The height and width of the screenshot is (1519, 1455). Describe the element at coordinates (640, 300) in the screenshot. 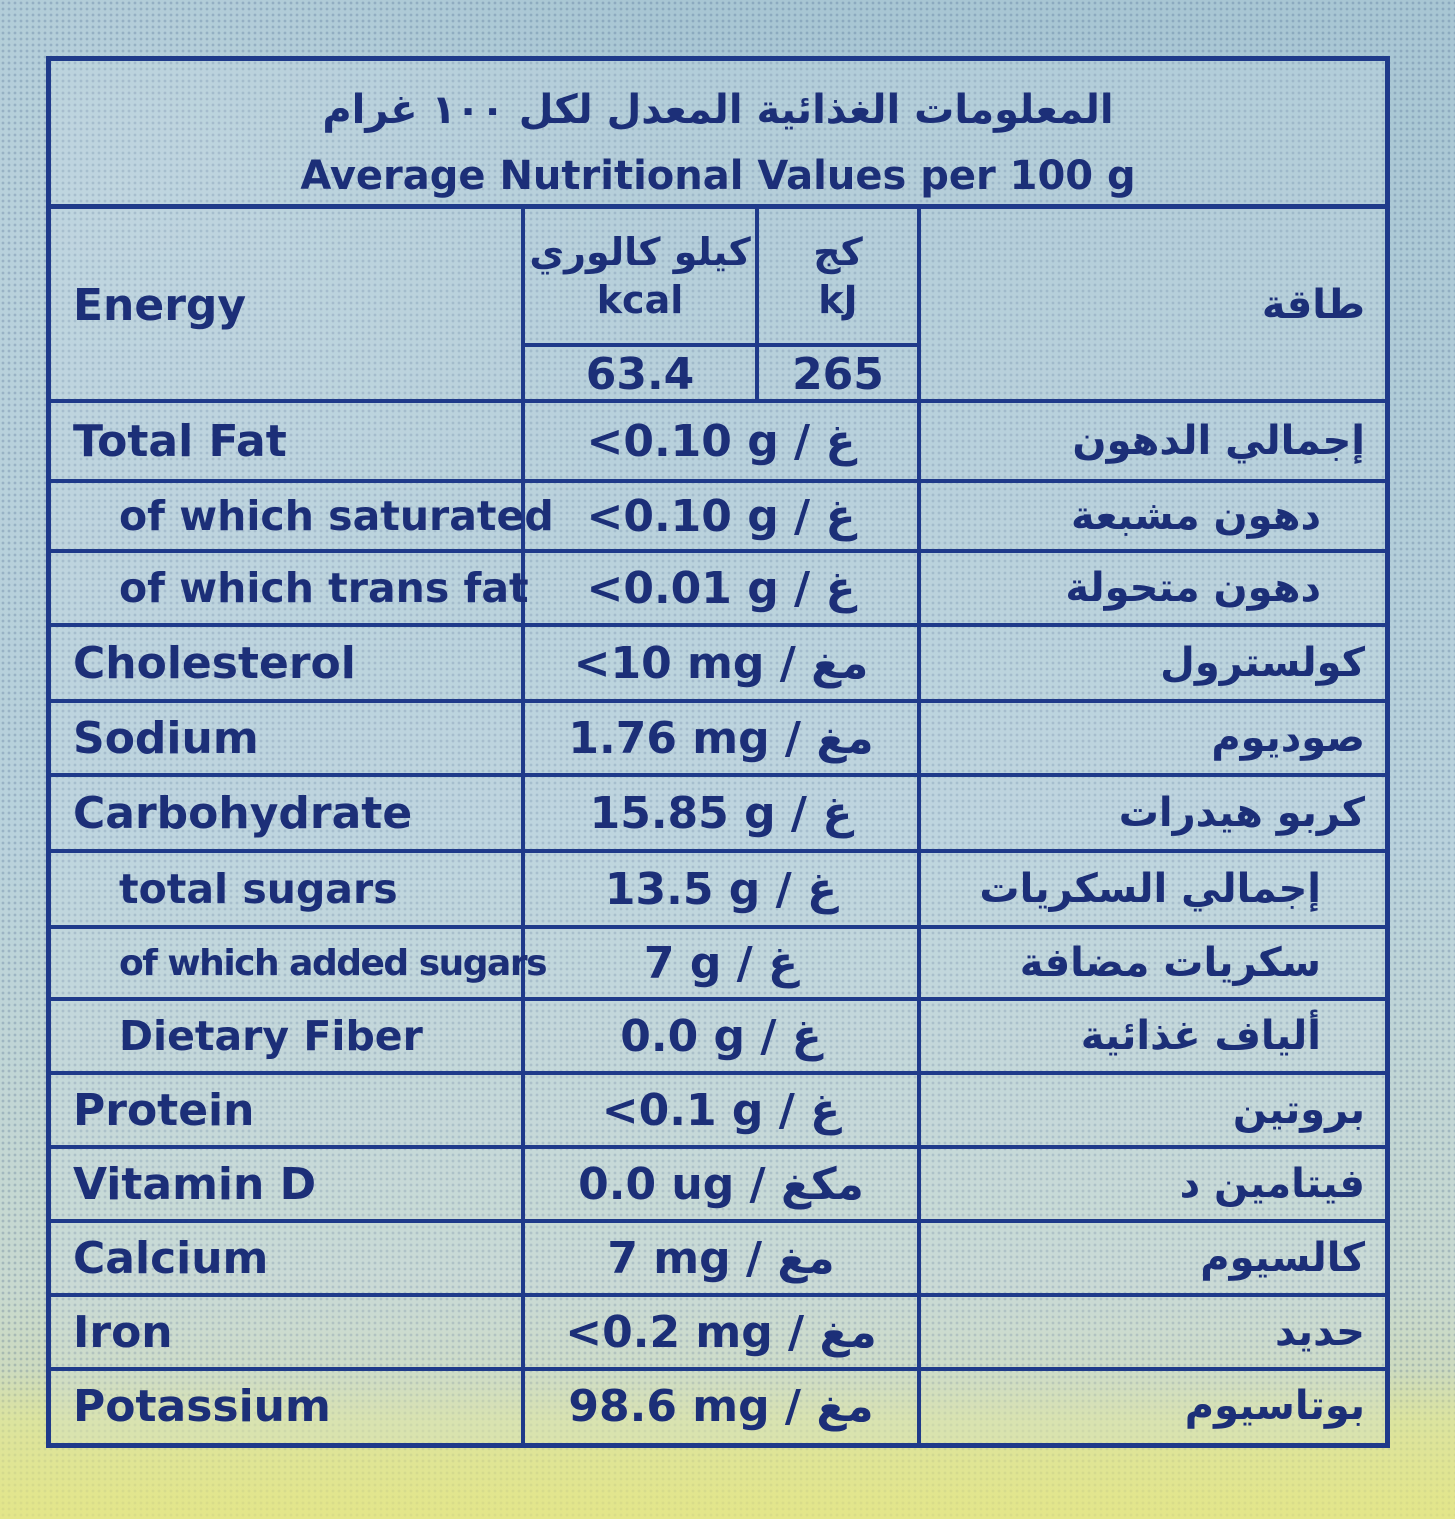

I see `kcal-label-english: kcal` at that location.